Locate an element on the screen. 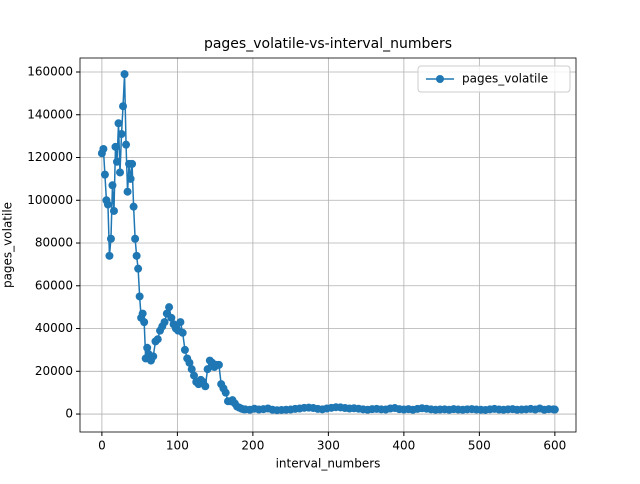 This screenshot has height=484, width=640. chart-title: pages_volatile-vs-interval_numbers is located at coordinates (328, 44).